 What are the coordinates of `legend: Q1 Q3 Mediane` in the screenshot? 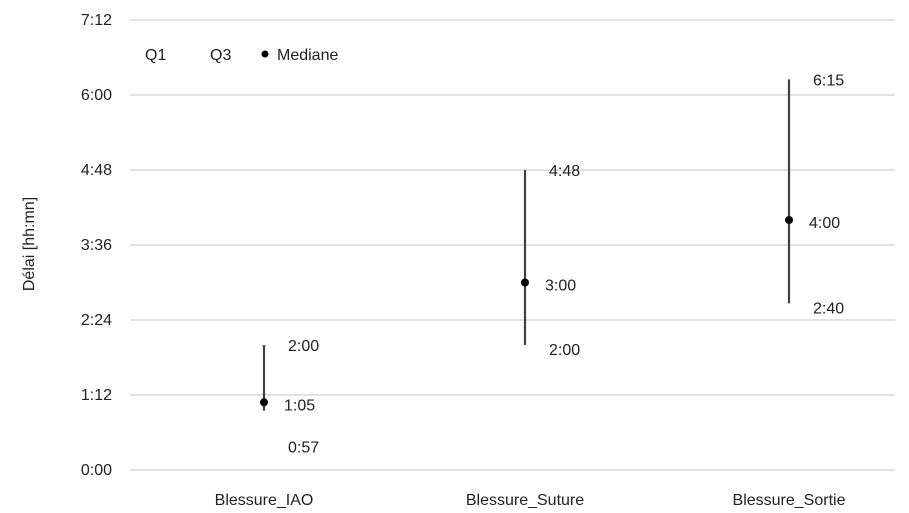 It's located at (241, 55).